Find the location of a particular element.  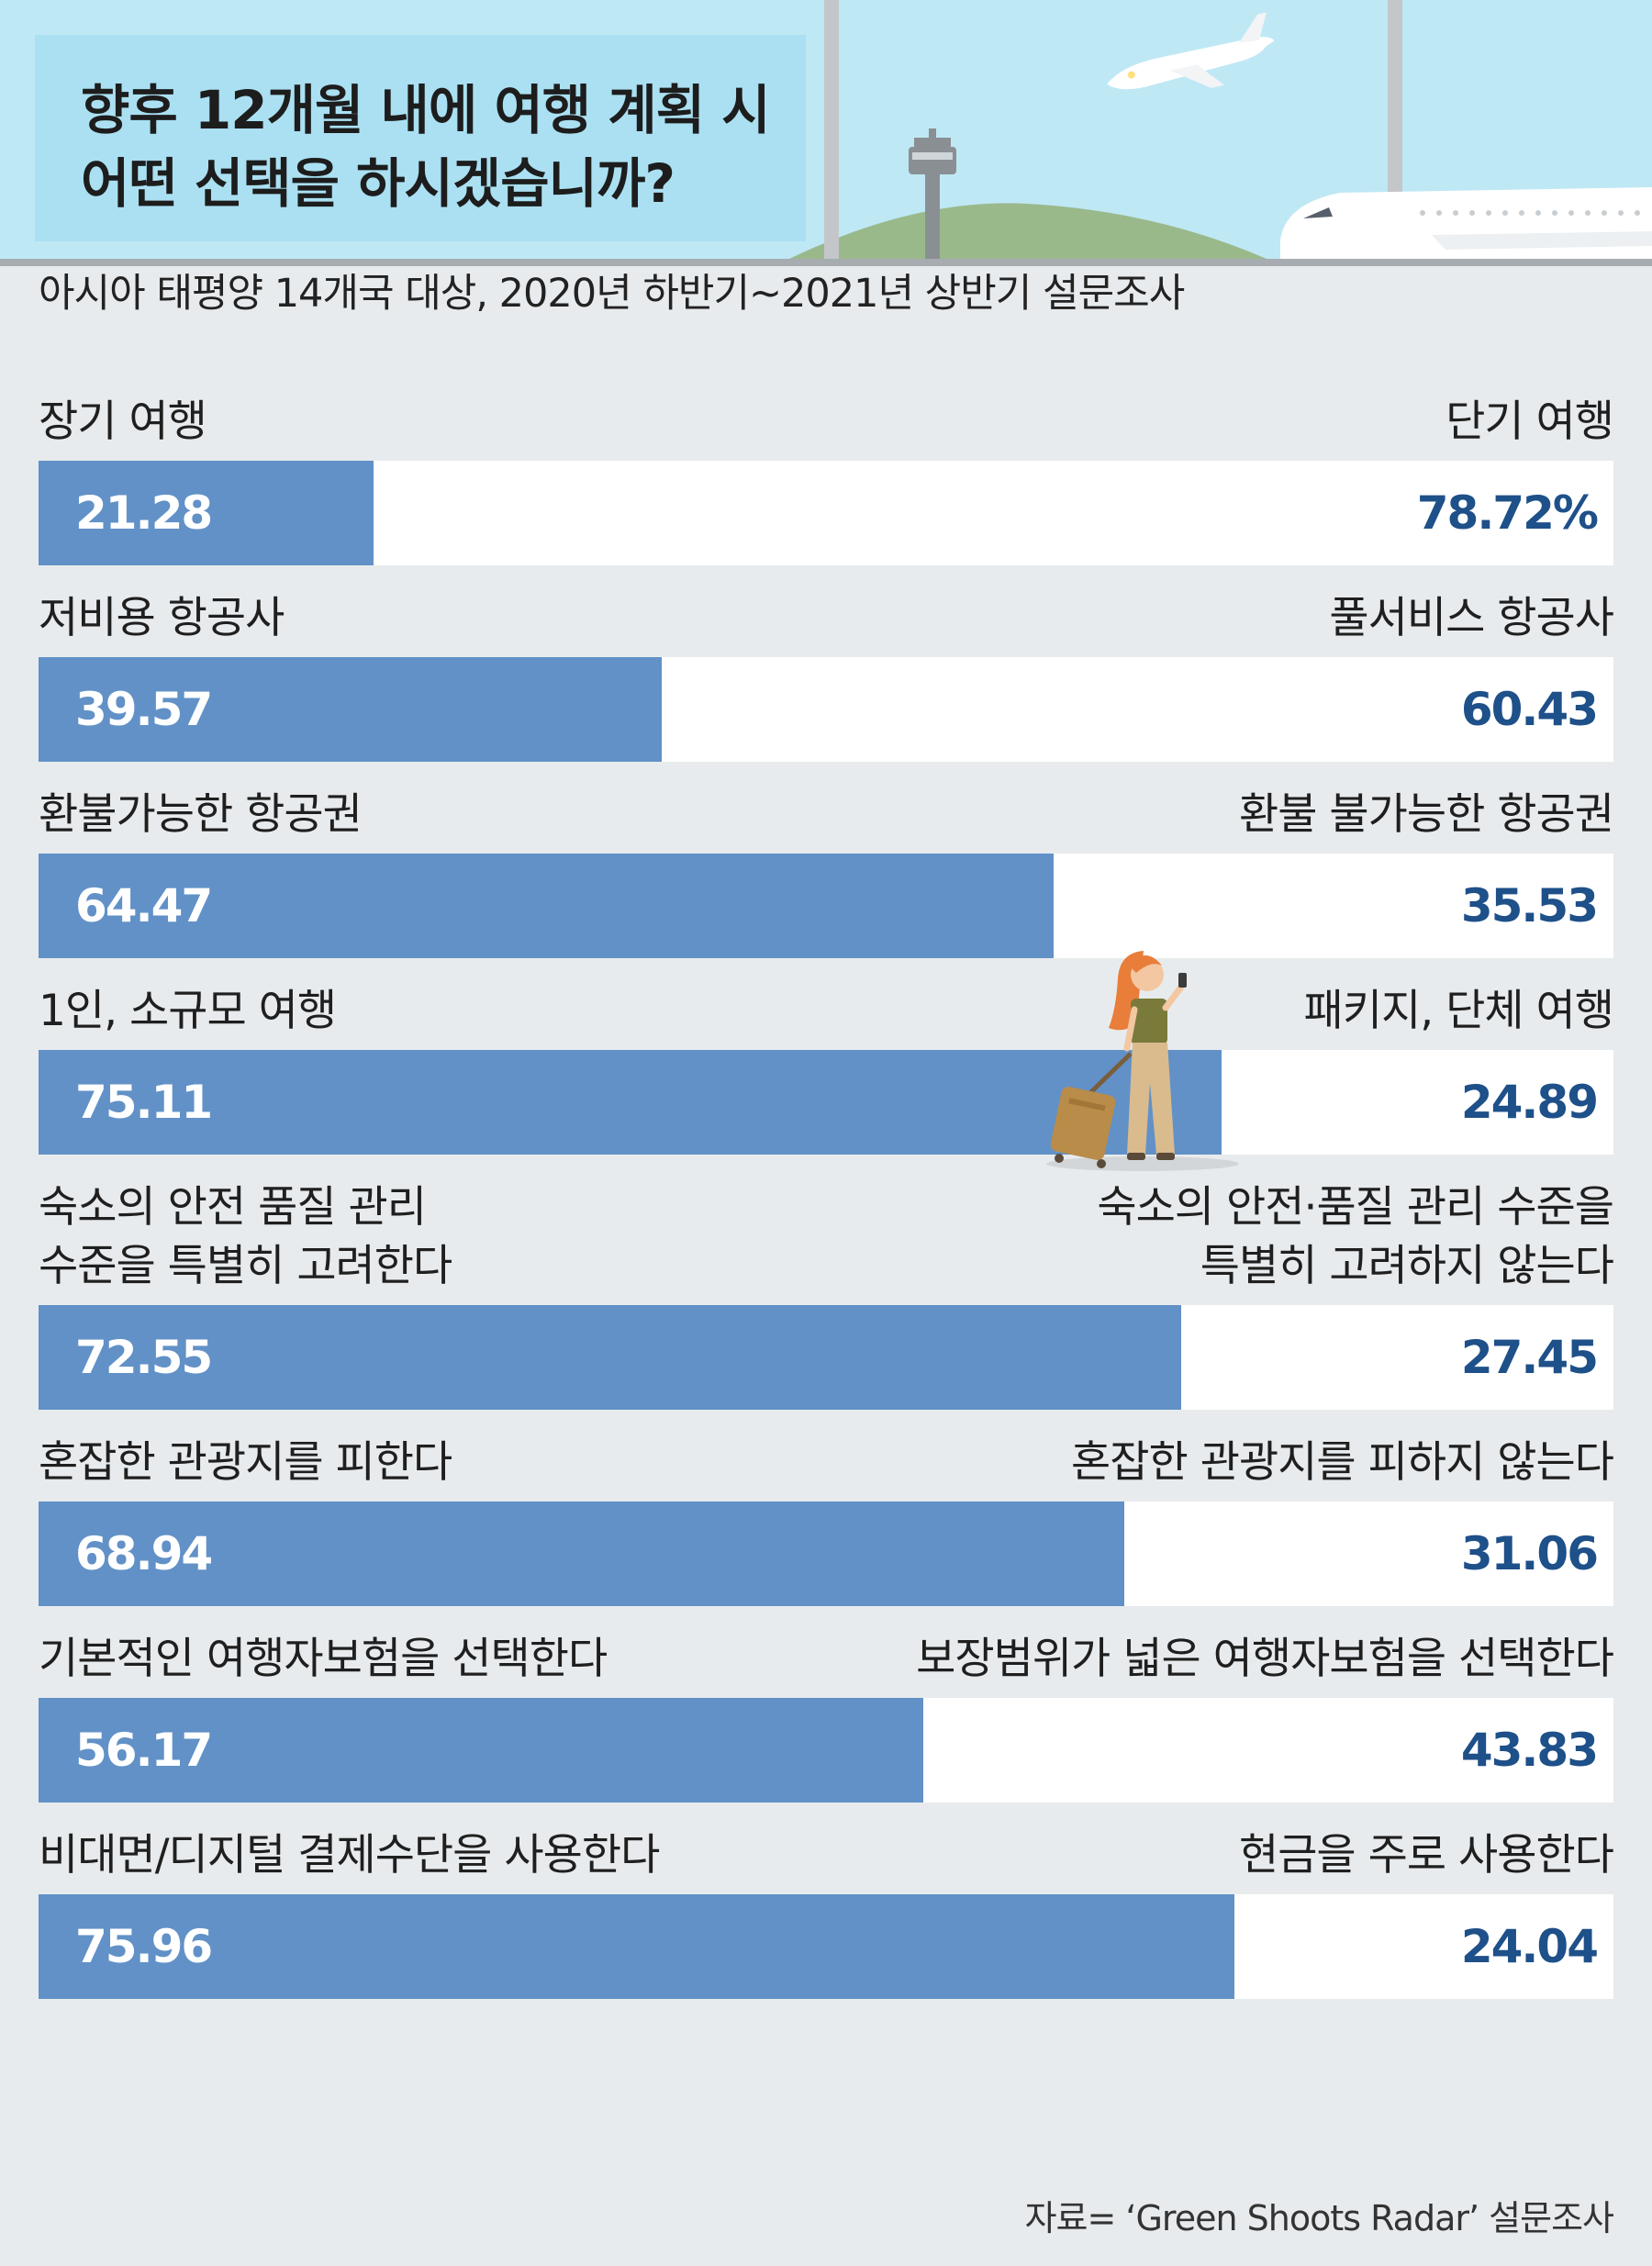

right-value-label: 27.45 is located at coordinates (1529, 1357).